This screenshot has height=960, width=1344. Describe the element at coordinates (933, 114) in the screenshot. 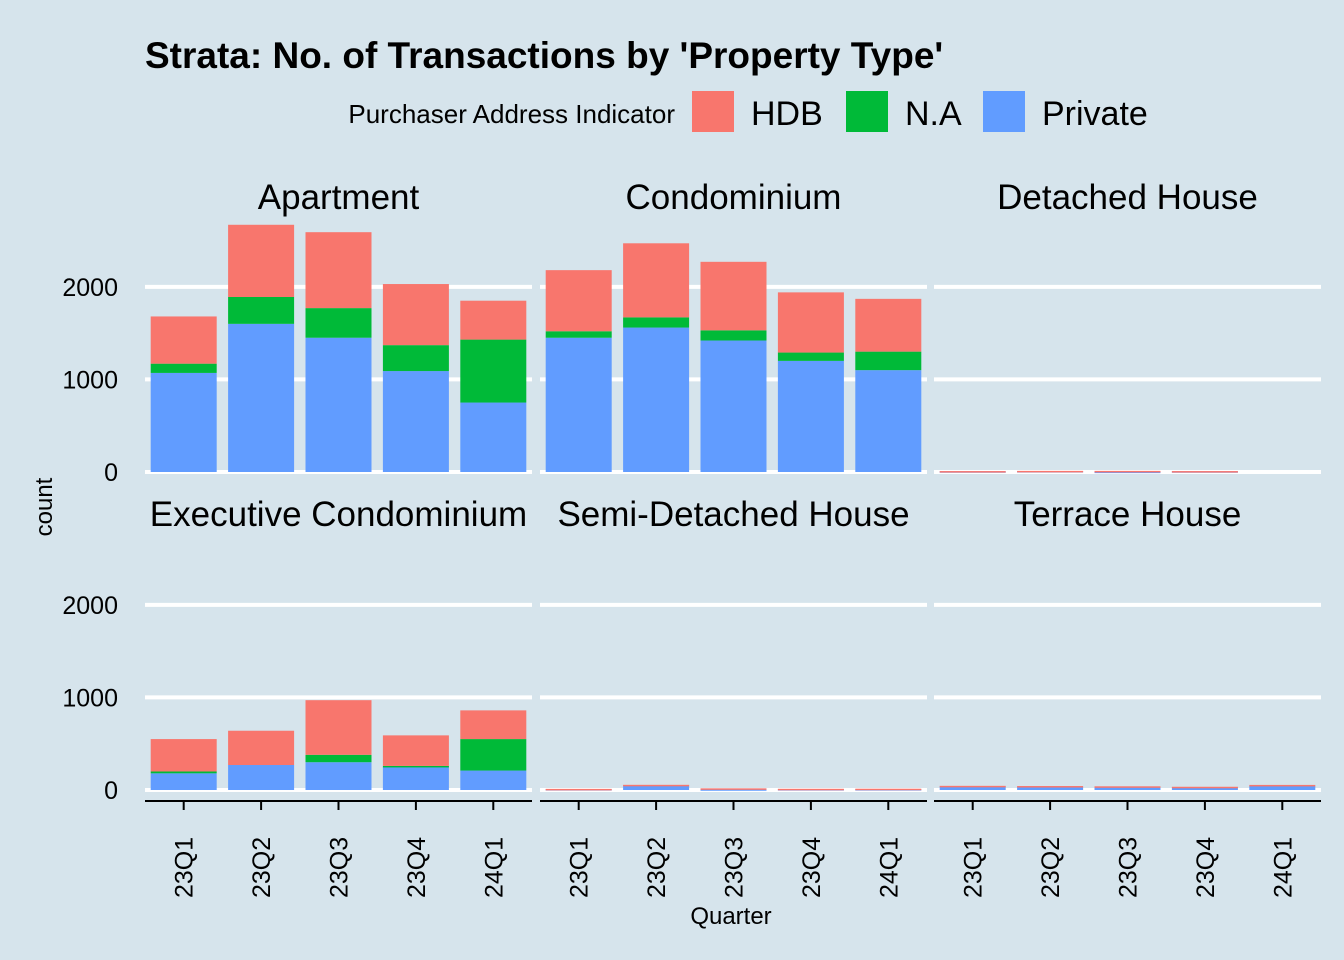

I see `legend-label-1: N.A` at that location.